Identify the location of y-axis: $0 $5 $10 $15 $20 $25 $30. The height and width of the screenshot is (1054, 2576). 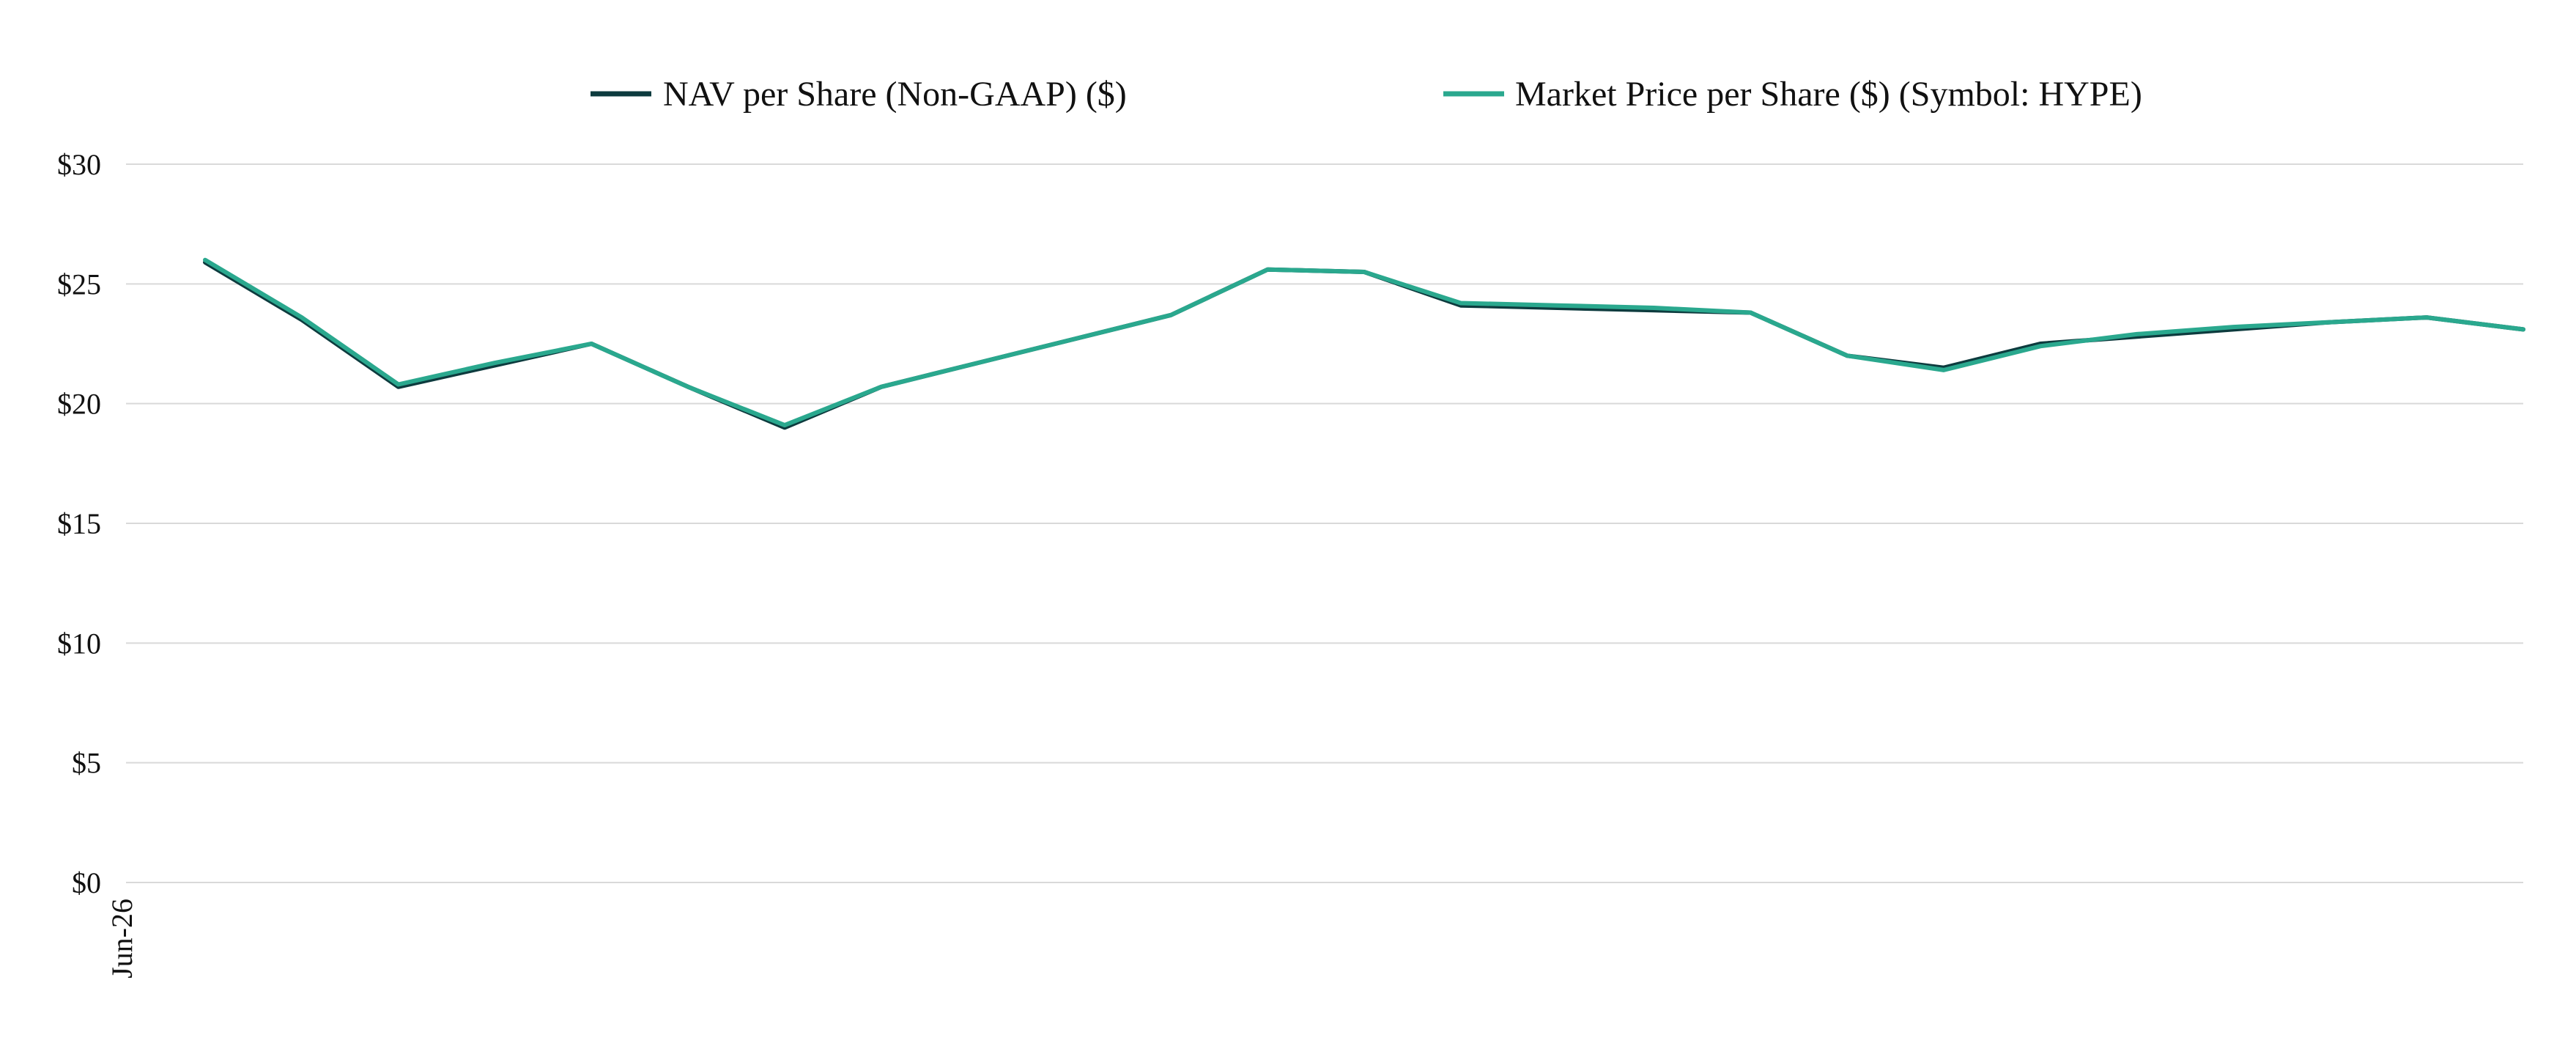
(79, 523).